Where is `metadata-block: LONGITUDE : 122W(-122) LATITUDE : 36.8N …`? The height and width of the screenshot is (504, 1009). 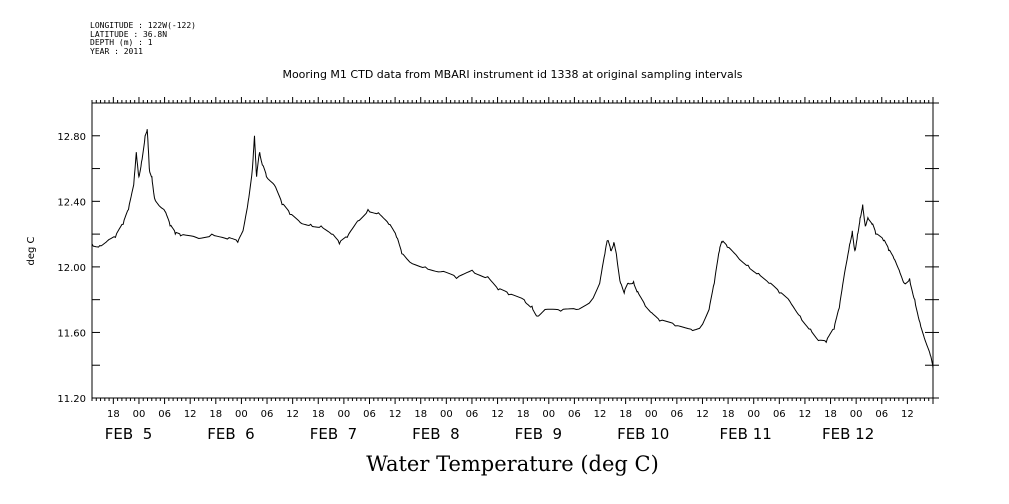
metadata-block: LONGITUDE : 122W(-122) LATITUDE : 36.8N … is located at coordinates (143, 38).